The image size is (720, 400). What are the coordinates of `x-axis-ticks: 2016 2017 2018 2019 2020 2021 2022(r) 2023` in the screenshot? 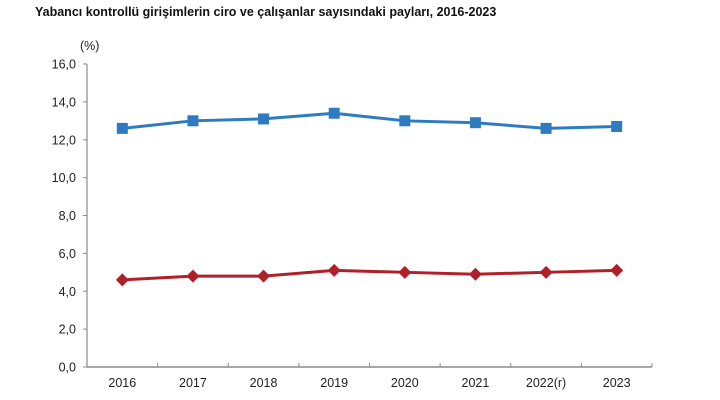 It's located at (369, 376).